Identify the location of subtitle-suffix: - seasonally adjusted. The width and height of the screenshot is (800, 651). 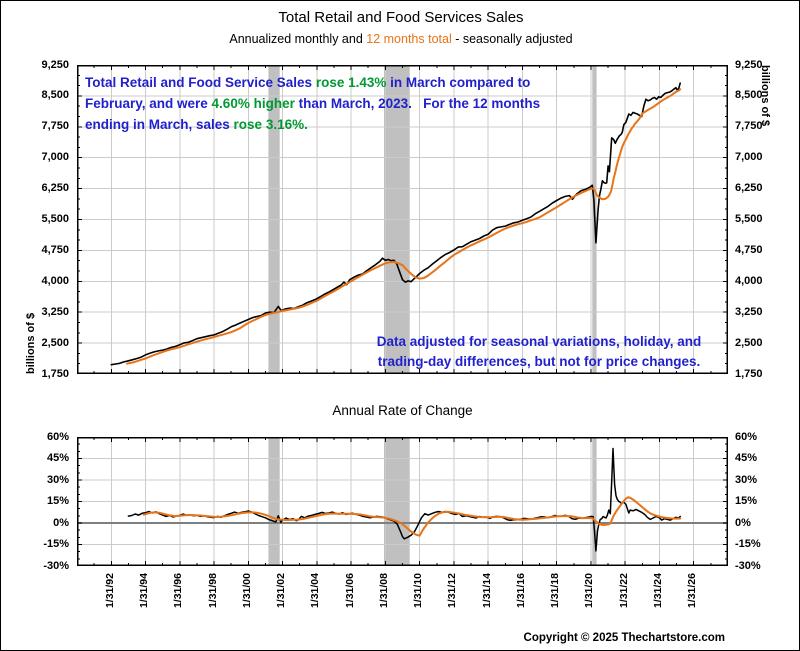
(512, 39).